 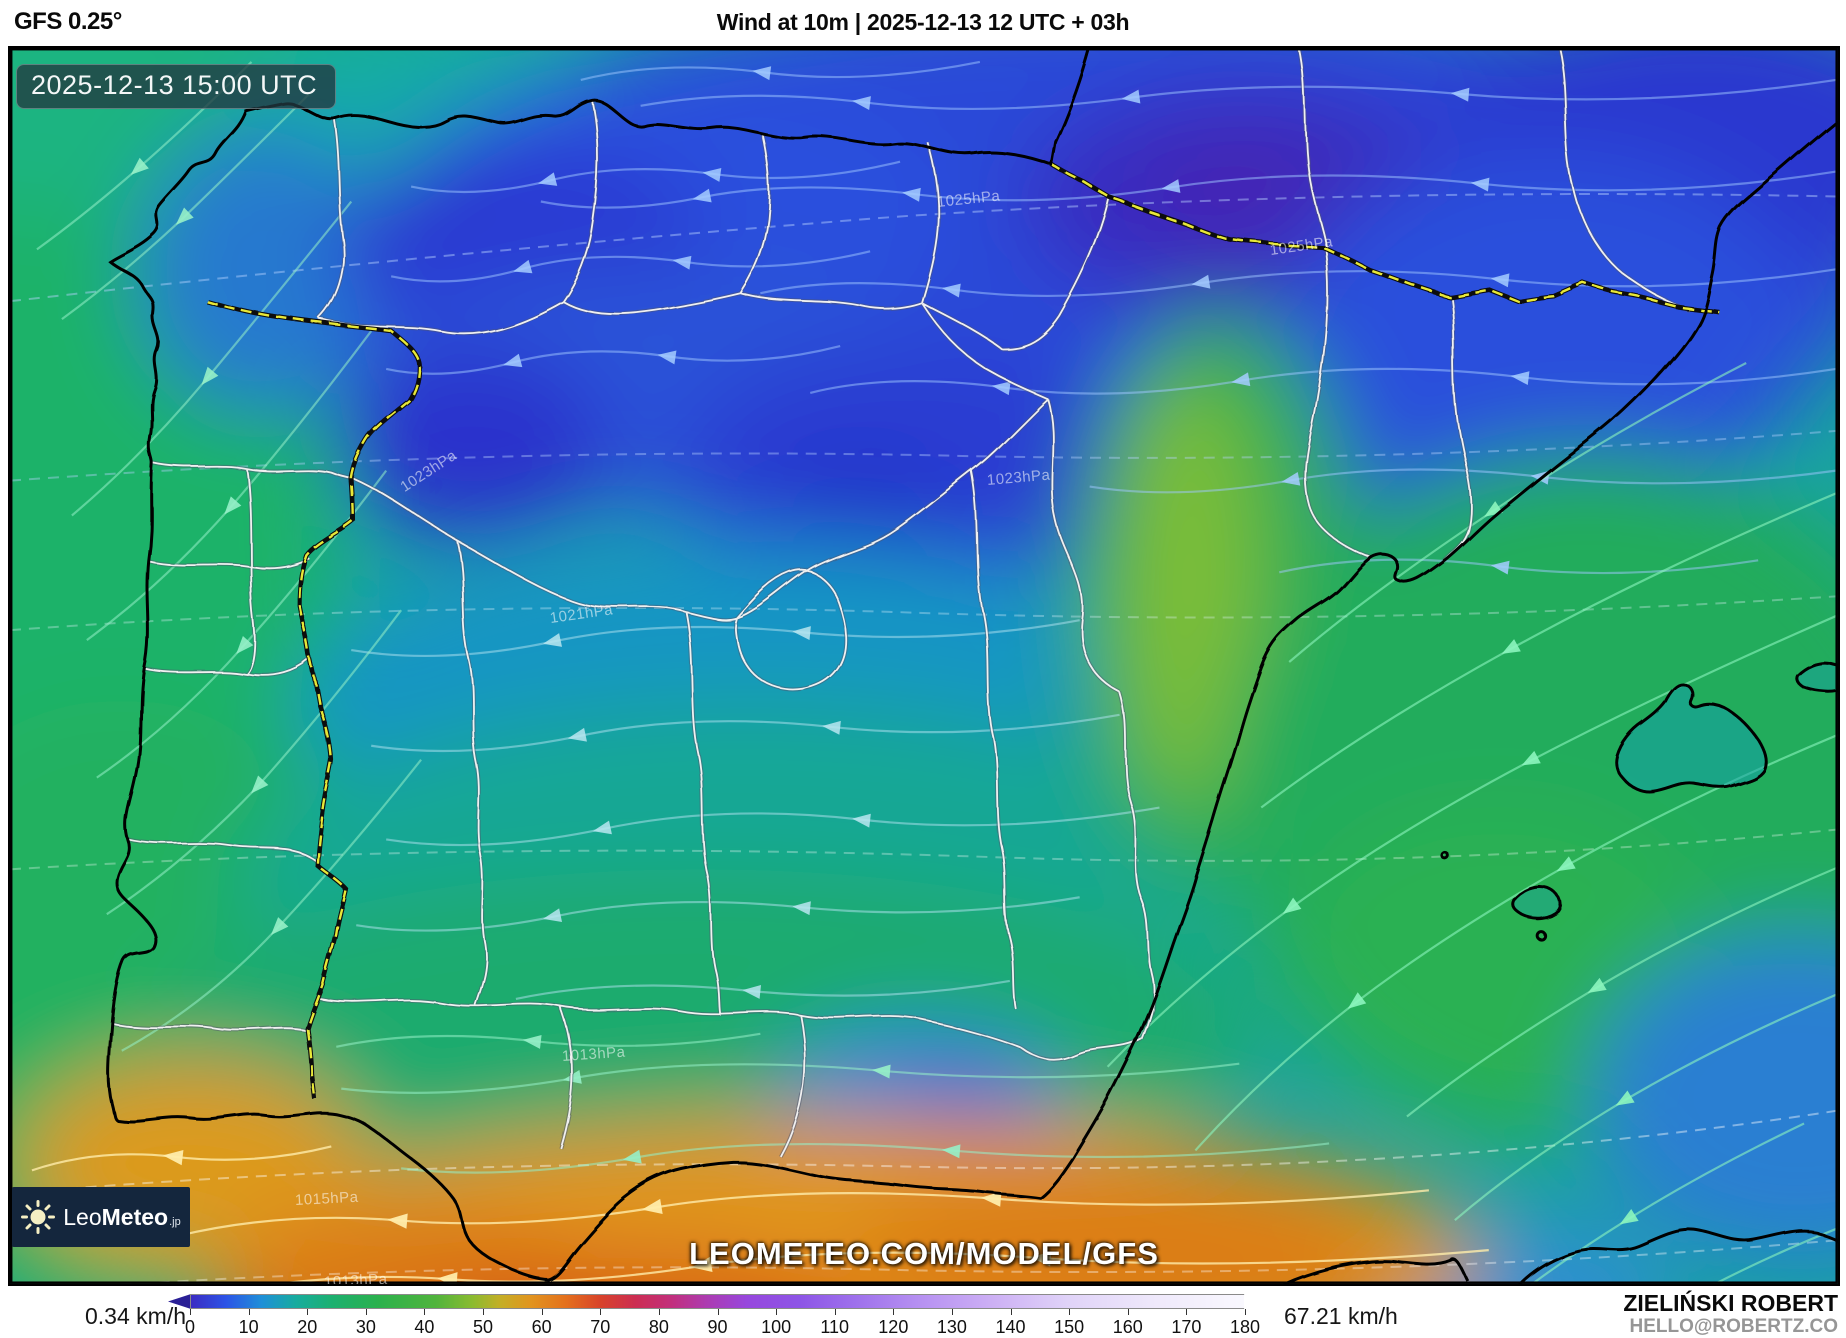 What do you see at coordinates (248, 1327) in the screenshot?
I see `colorbar-tick-label: 10` at bounding box center [248, 1327].